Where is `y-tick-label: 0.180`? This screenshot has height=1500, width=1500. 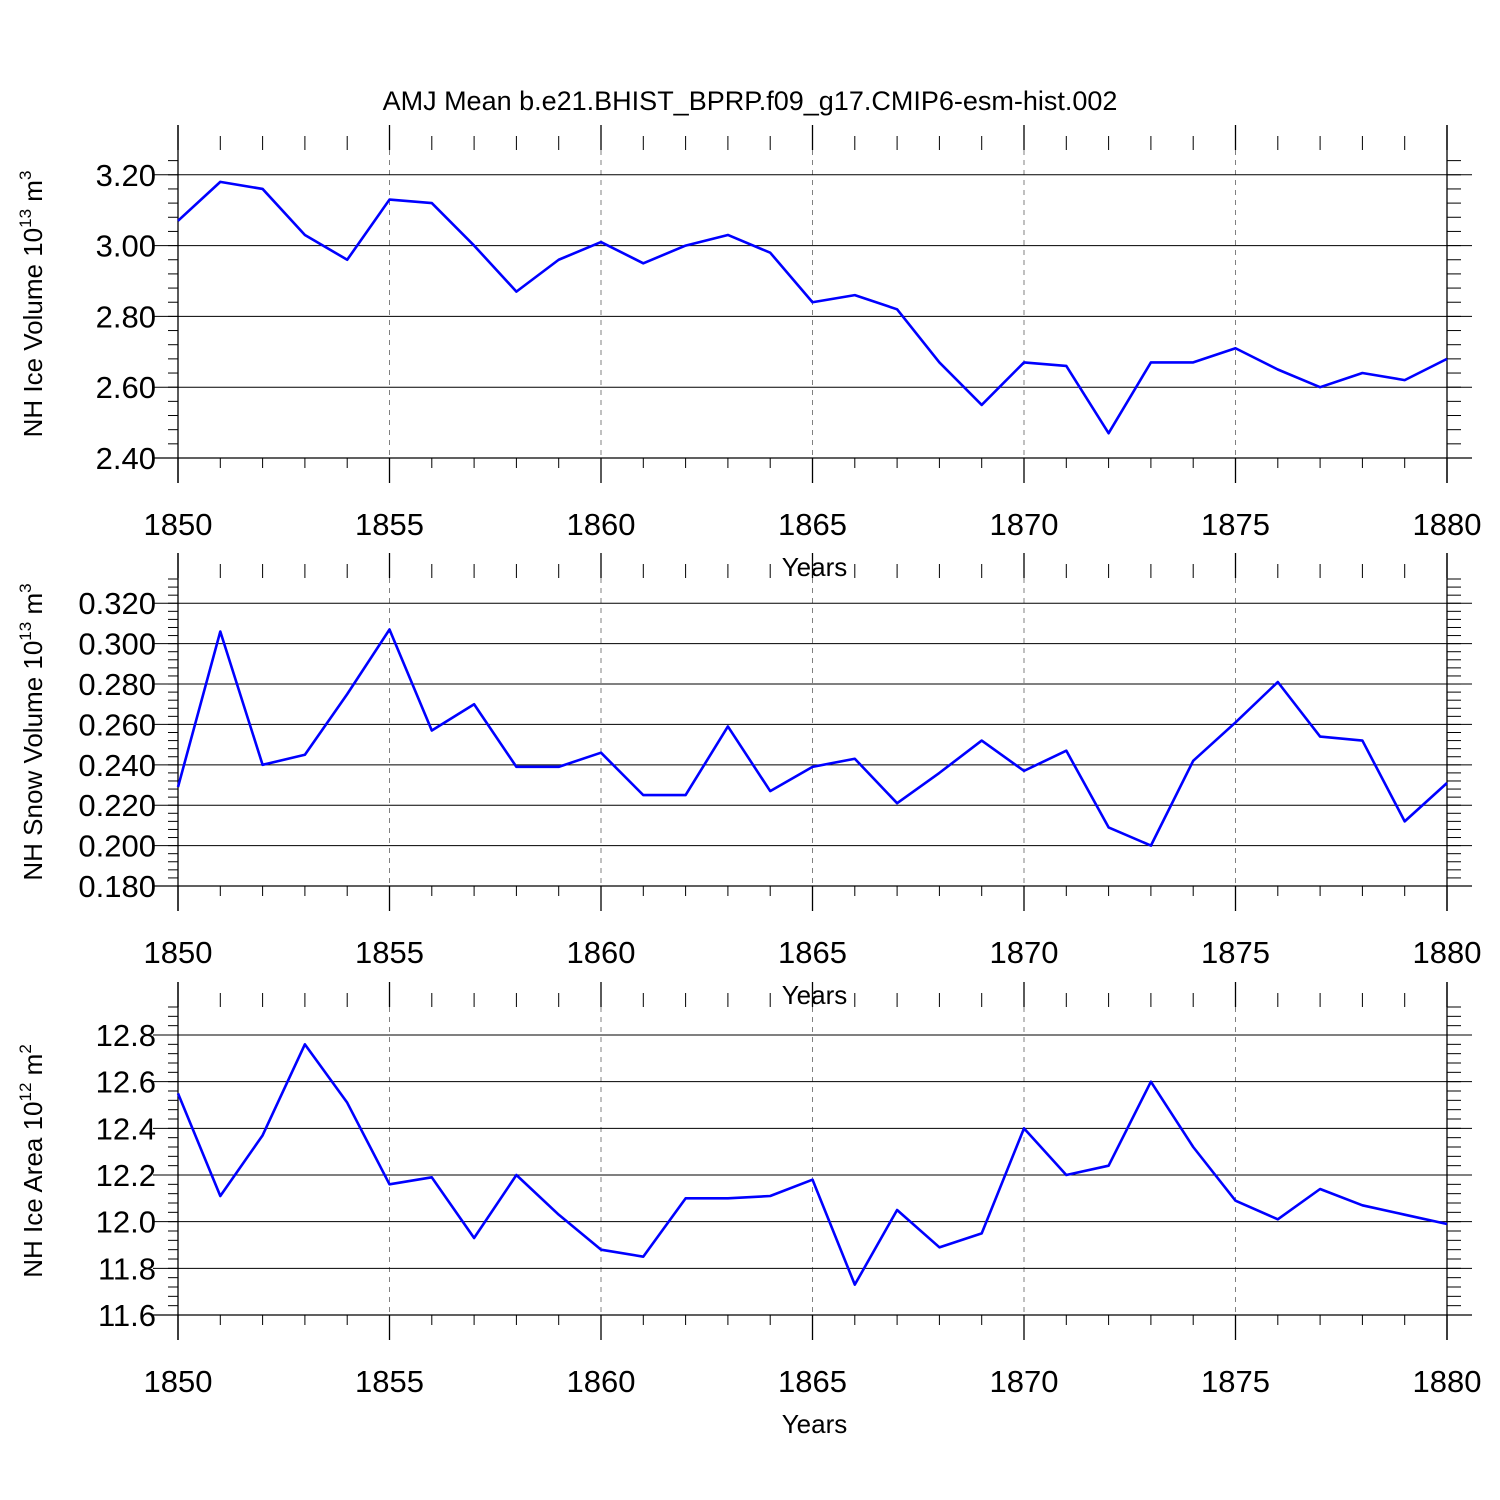
y-tick-label: 0.180 is located at coordinates (117, 886).